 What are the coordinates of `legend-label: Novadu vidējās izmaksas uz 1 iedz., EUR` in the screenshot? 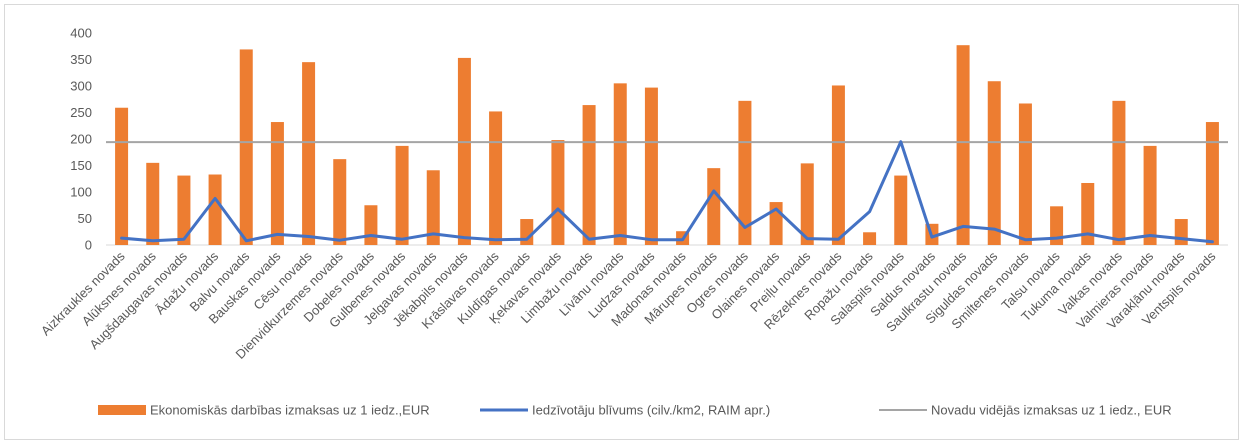 It's located at (1051, 410).